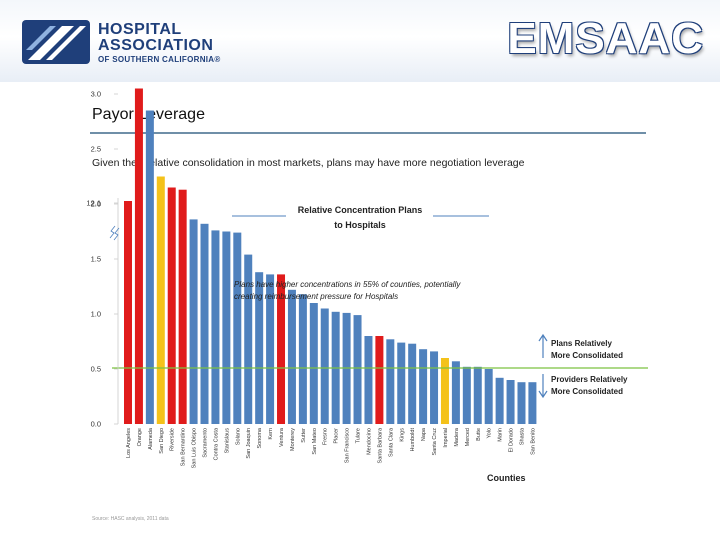  Describe the element at coordinates (96, 259) in the screenshot. I see `y-tick-label: 1.5` at that location.